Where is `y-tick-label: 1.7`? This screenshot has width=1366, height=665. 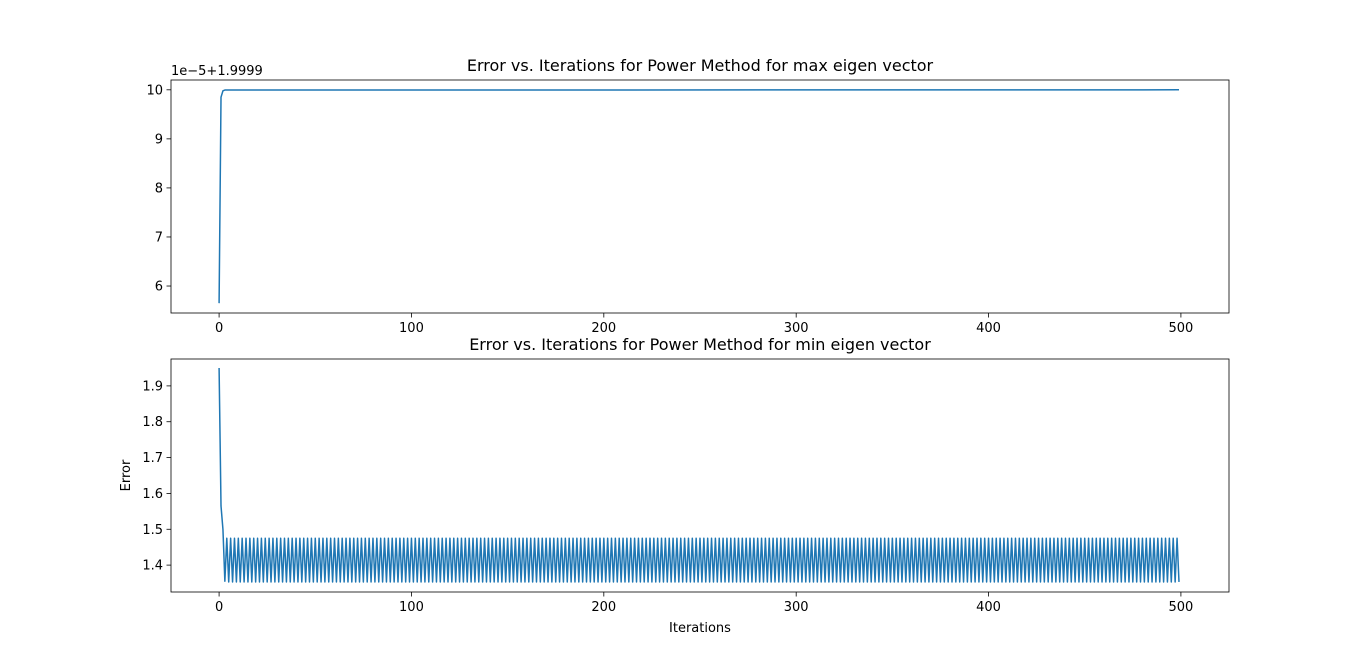 y-tick-label: 1.7 is located at coordinates (152, 458).